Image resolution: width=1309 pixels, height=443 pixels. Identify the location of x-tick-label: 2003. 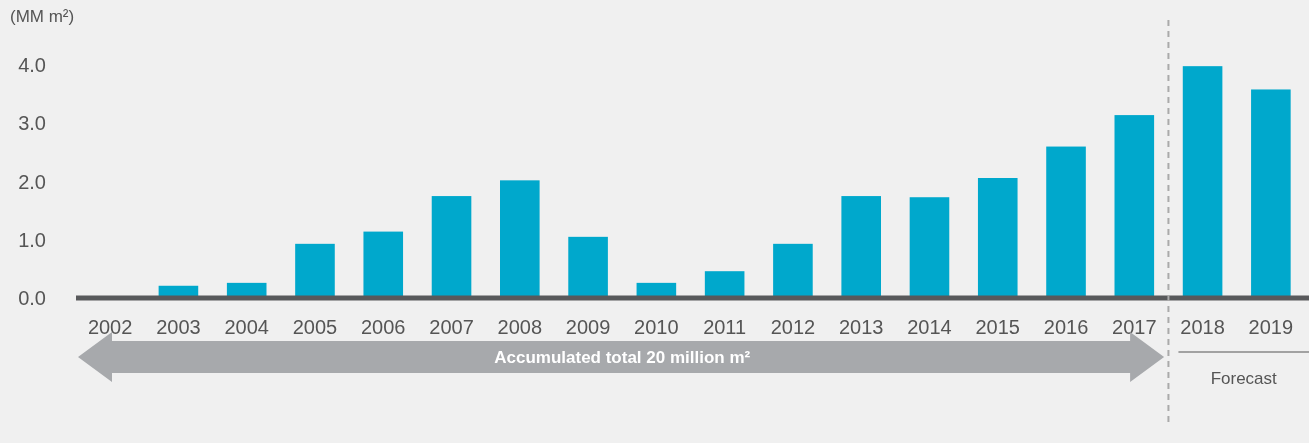
(178, 327).